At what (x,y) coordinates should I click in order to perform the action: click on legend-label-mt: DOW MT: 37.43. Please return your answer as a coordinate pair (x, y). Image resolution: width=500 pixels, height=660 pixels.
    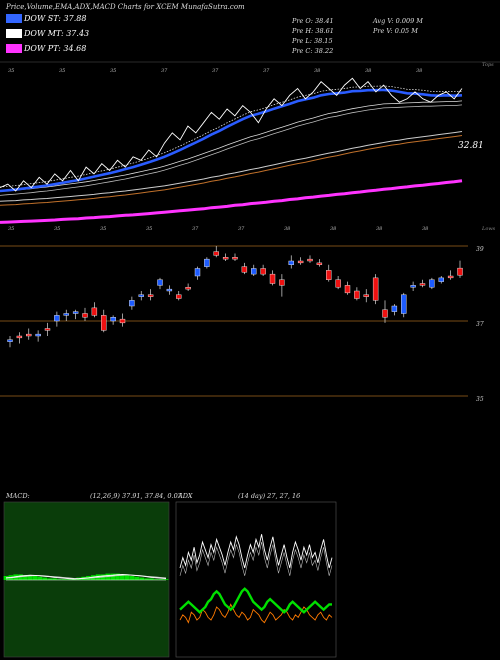
    Looking at the image, I should click on (57, 33).